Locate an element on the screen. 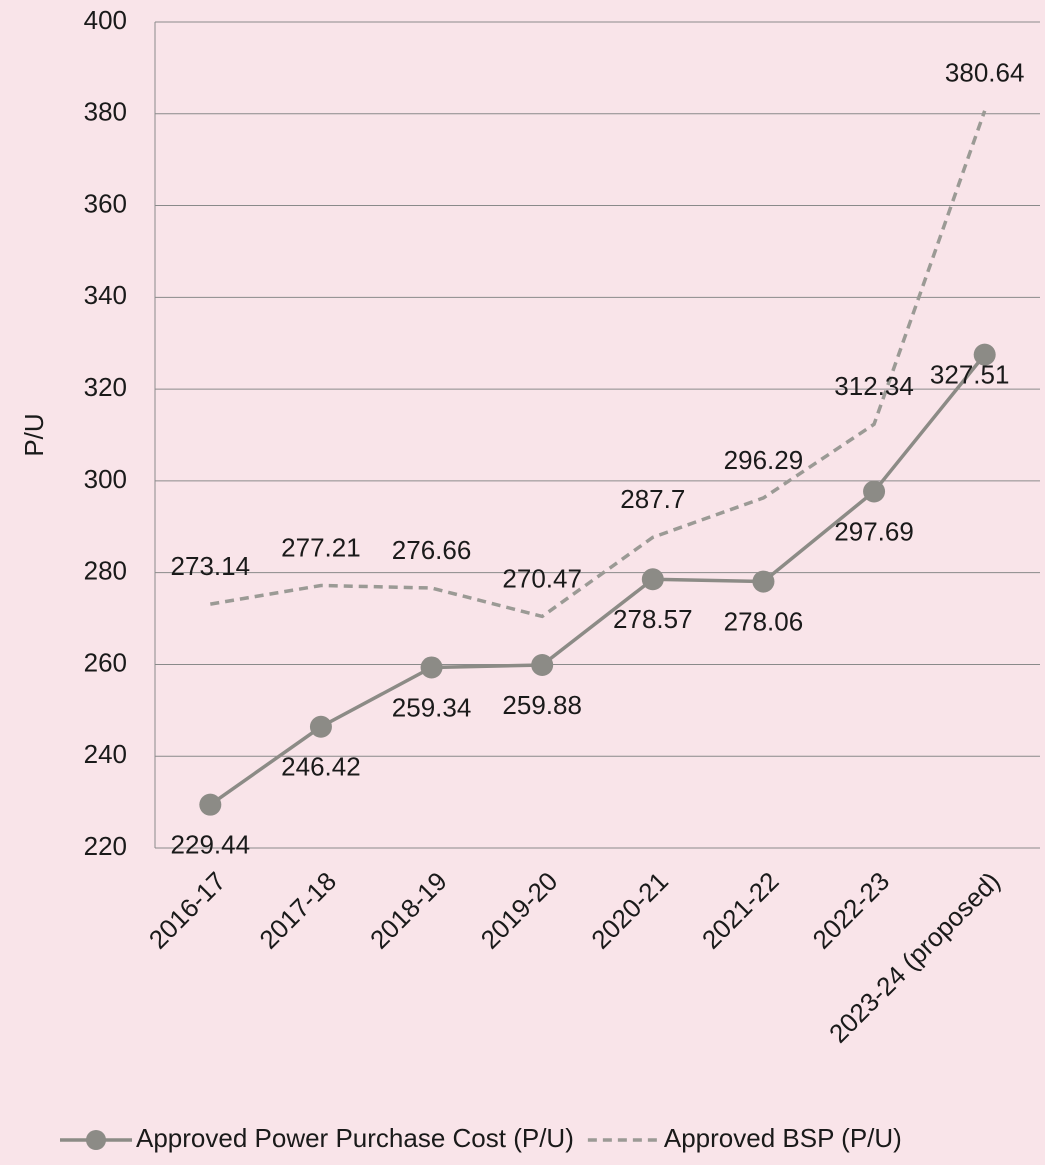 Image resolution: width=1045 pixels, height=1165 pixels. y-tick-label: 400 is located at coordinates (105, 20).